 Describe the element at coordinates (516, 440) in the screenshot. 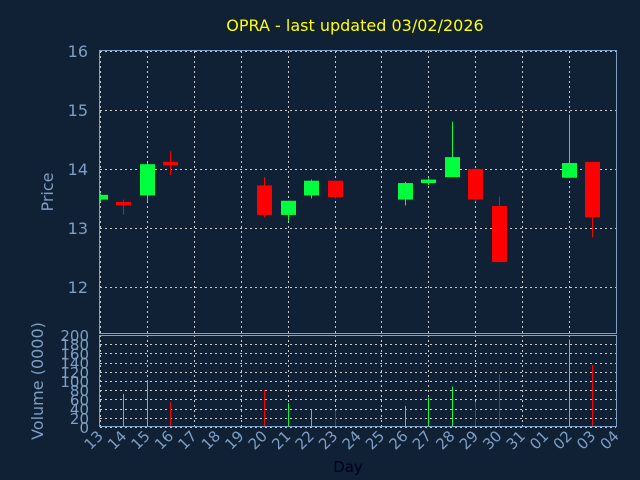

I see `day-tick-label: 31` at that location.